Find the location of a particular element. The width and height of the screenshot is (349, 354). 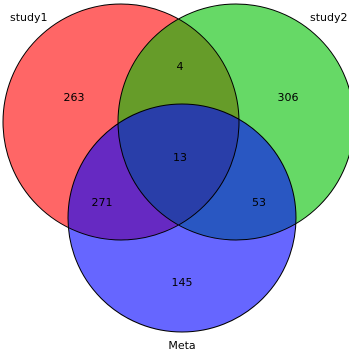

region-count-study1-meta: 271 is located at coordinates (102, 202).